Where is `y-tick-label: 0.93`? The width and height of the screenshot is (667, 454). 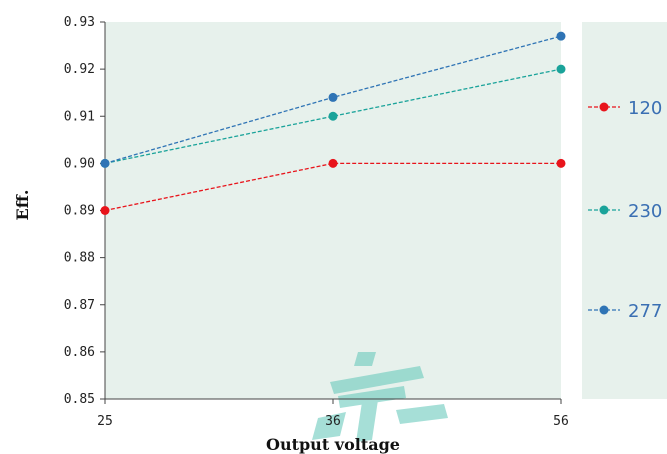
y-tick-label: 0.93 is located at coordinates (79, 22).